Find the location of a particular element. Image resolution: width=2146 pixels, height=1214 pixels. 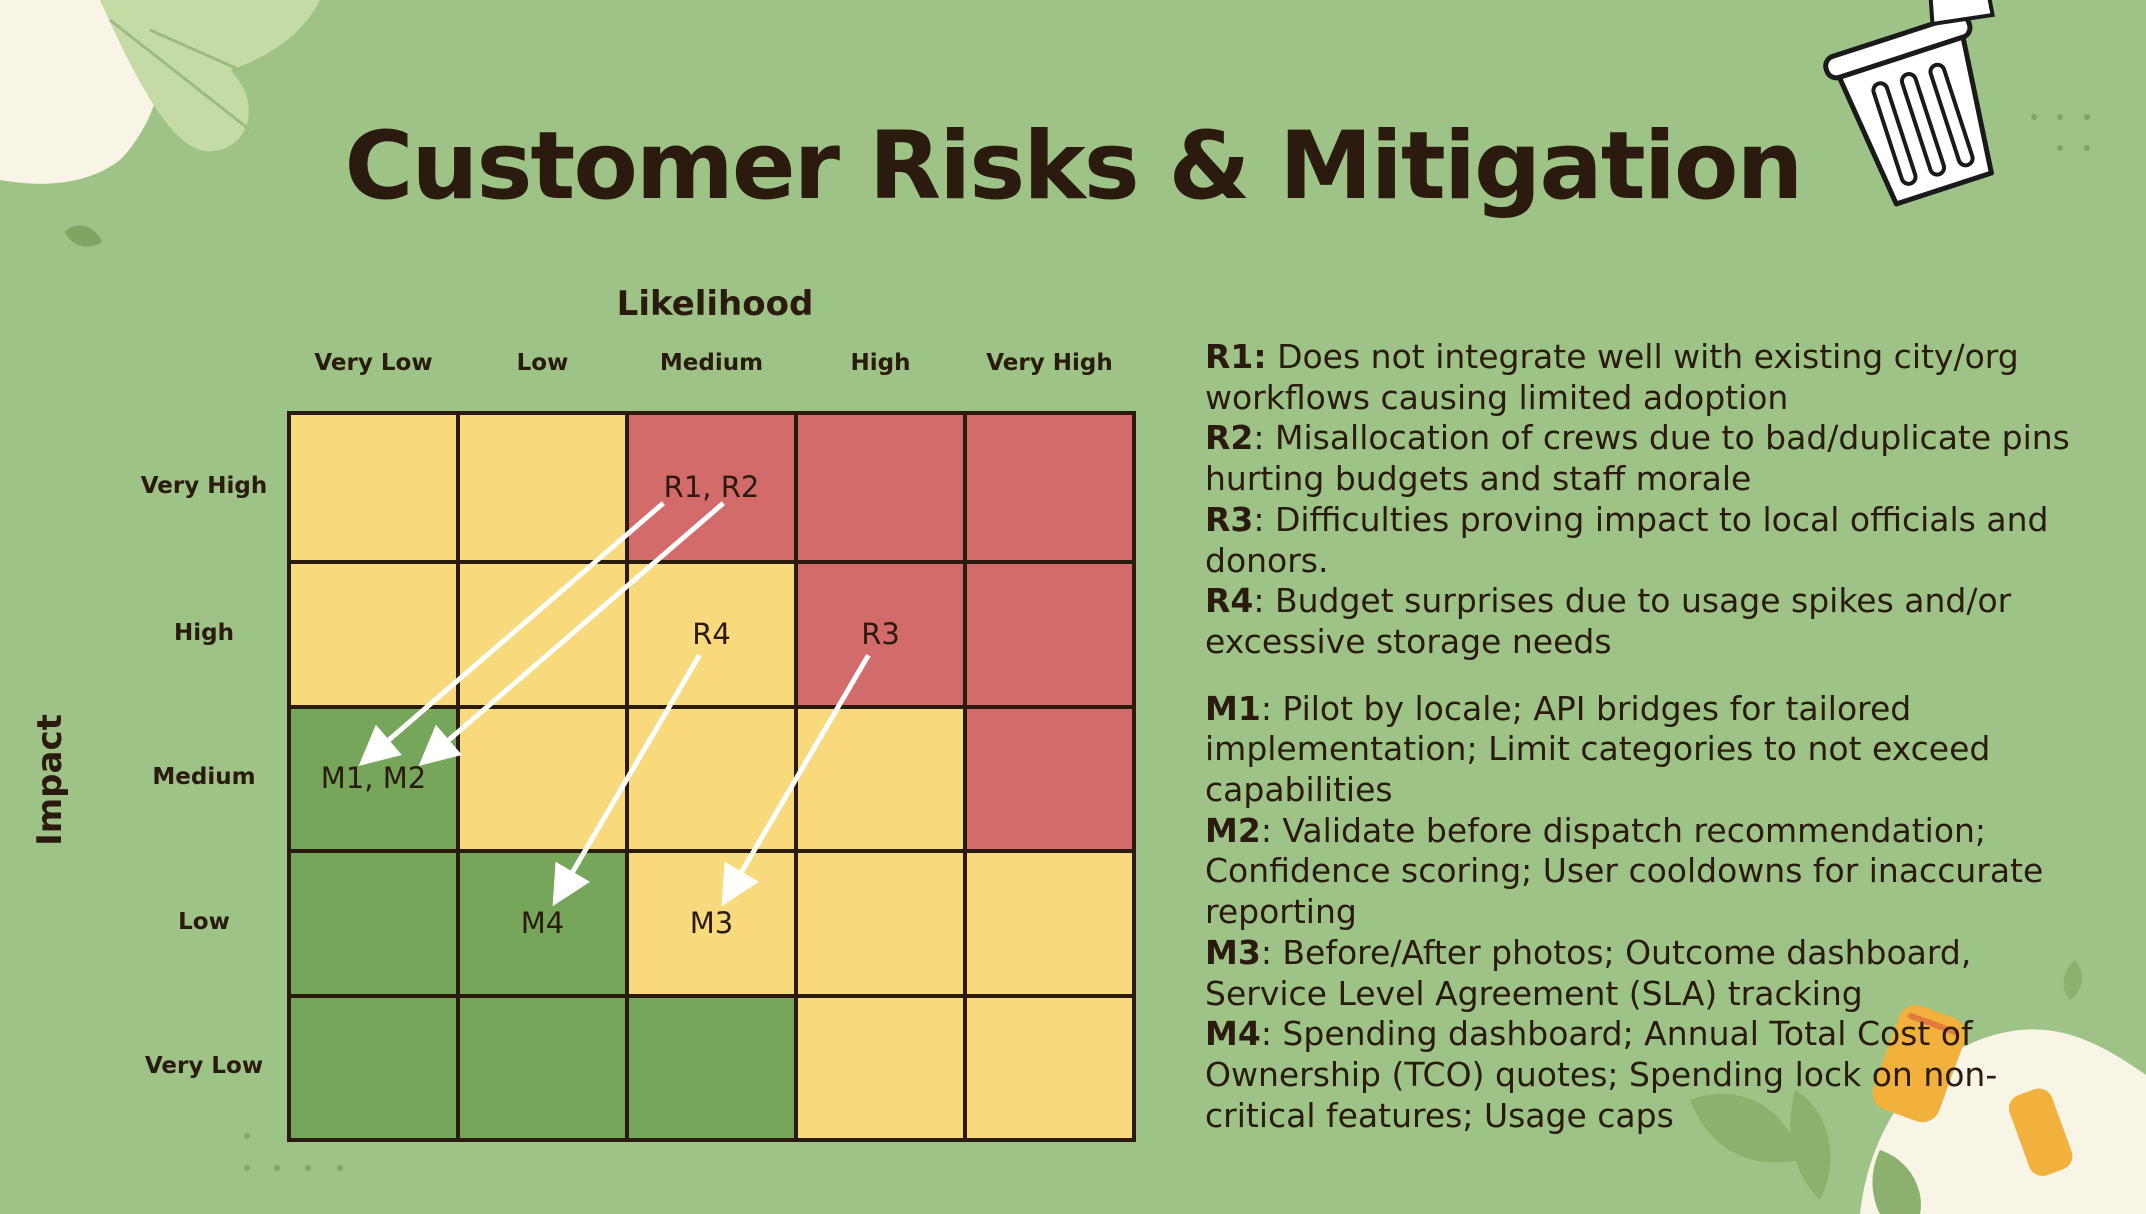

item-code: R4 is located at coordinates (1229, 601).